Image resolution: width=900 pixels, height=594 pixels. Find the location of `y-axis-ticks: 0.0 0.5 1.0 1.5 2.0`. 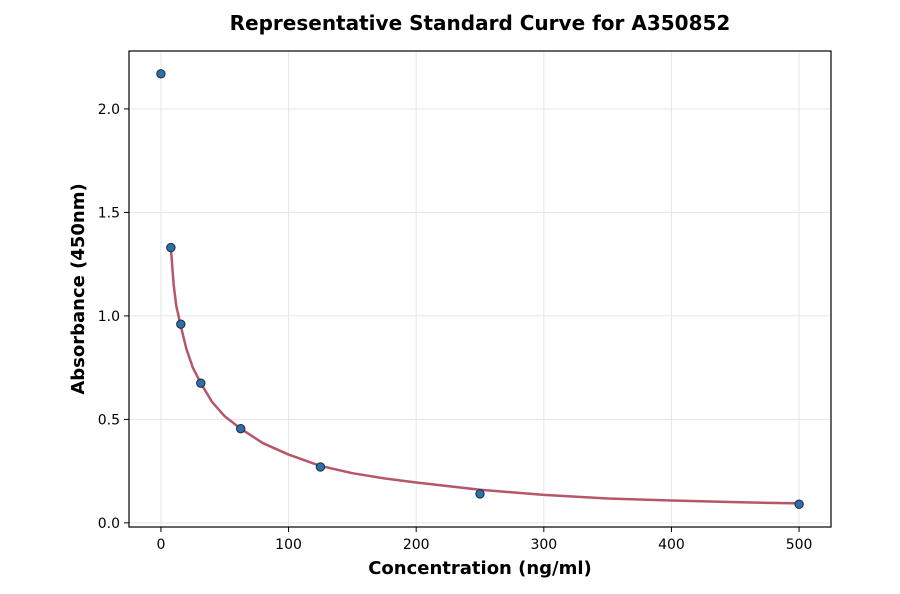

y-axis-ticks: 0.0 0.5 1.0 1.5 2.0 is located at coordinates (113, 317).